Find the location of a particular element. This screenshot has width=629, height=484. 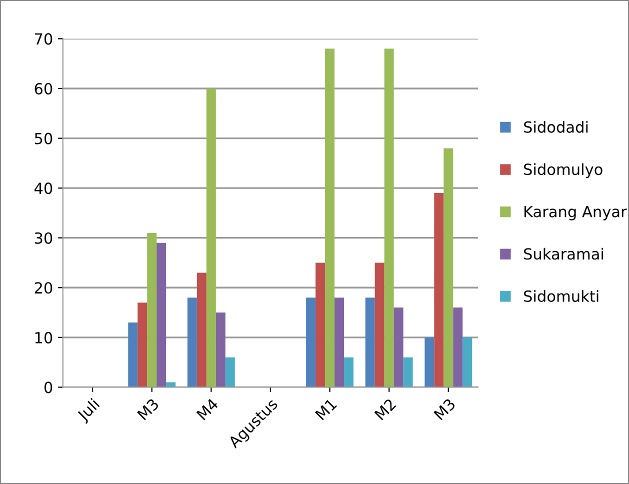

y-tick-label: 50 is located at coordinates (43, 138).